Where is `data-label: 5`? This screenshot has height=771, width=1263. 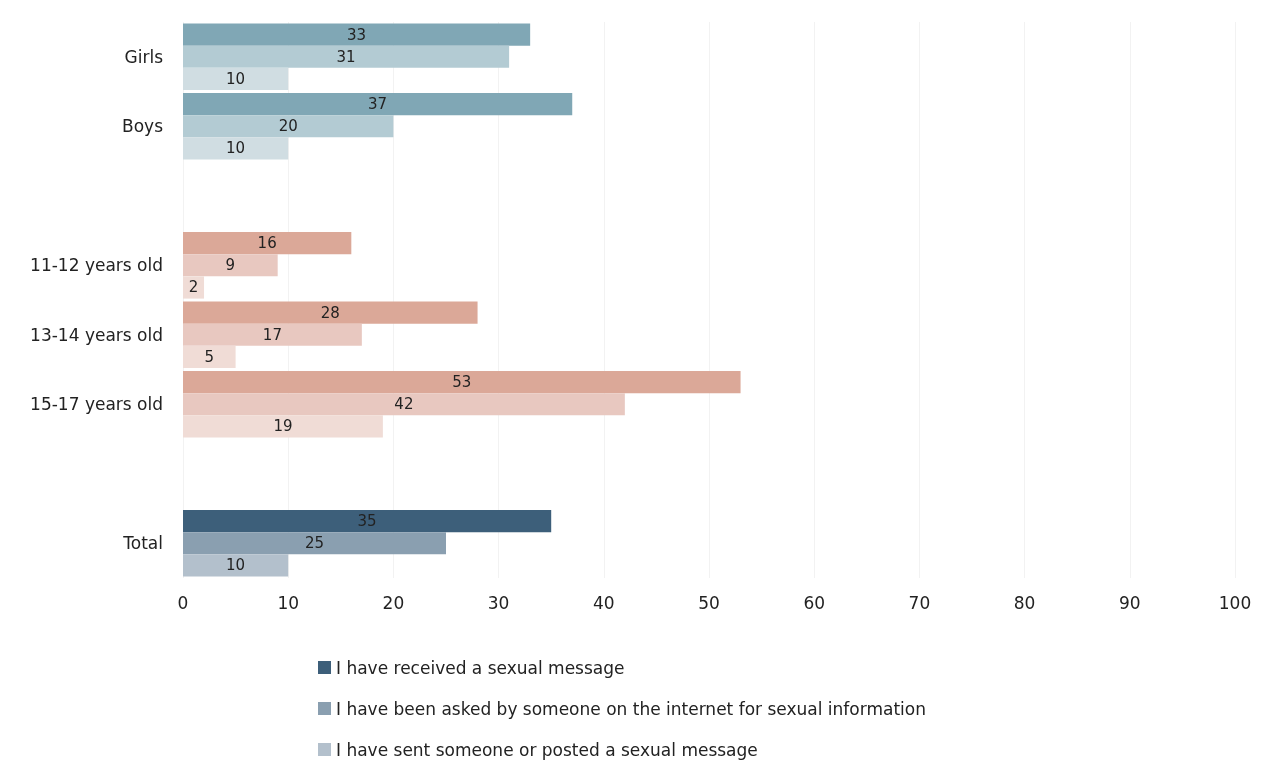
data-label: 5 is located at coordinates (209, 356).